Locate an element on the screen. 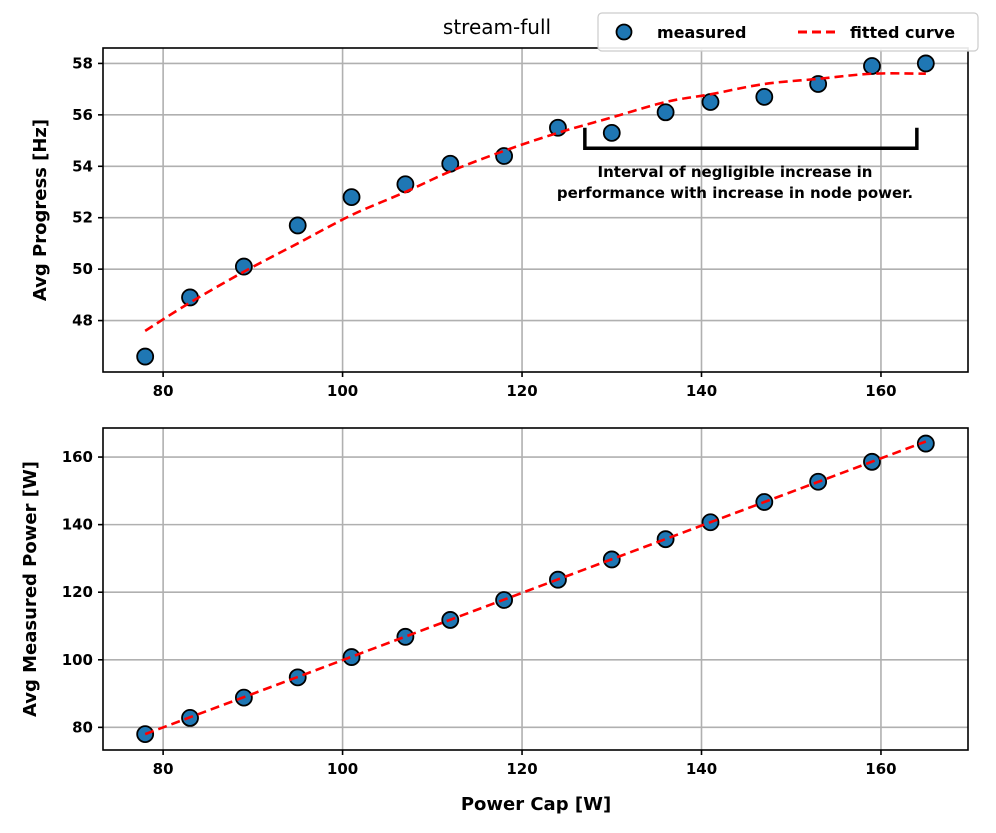 This screenshot has width=996, height=833. legend-fit-label: fitted curve is located at coordinates (902, 32).